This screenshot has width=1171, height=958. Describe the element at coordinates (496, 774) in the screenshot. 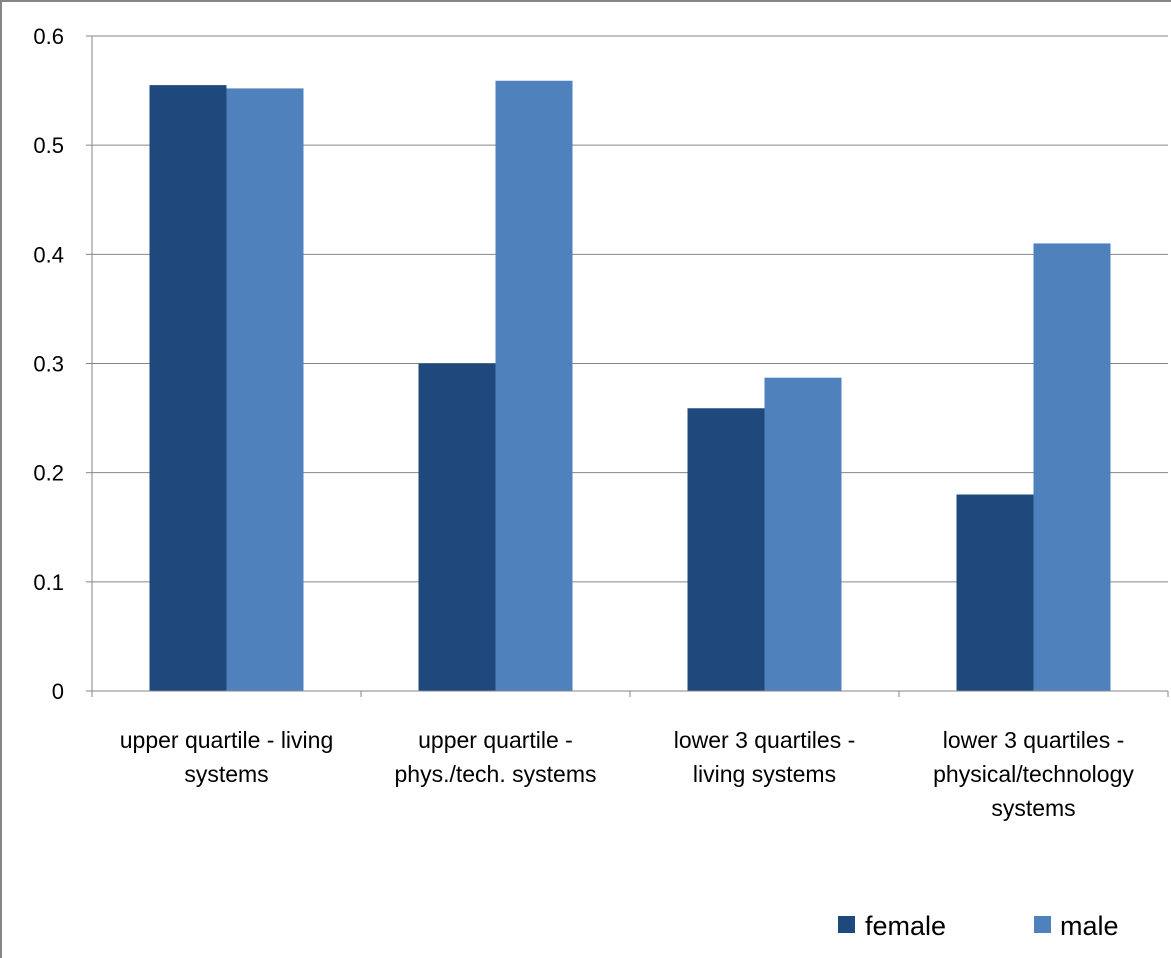

I see `category-label: phys./tech. systems` at that location.